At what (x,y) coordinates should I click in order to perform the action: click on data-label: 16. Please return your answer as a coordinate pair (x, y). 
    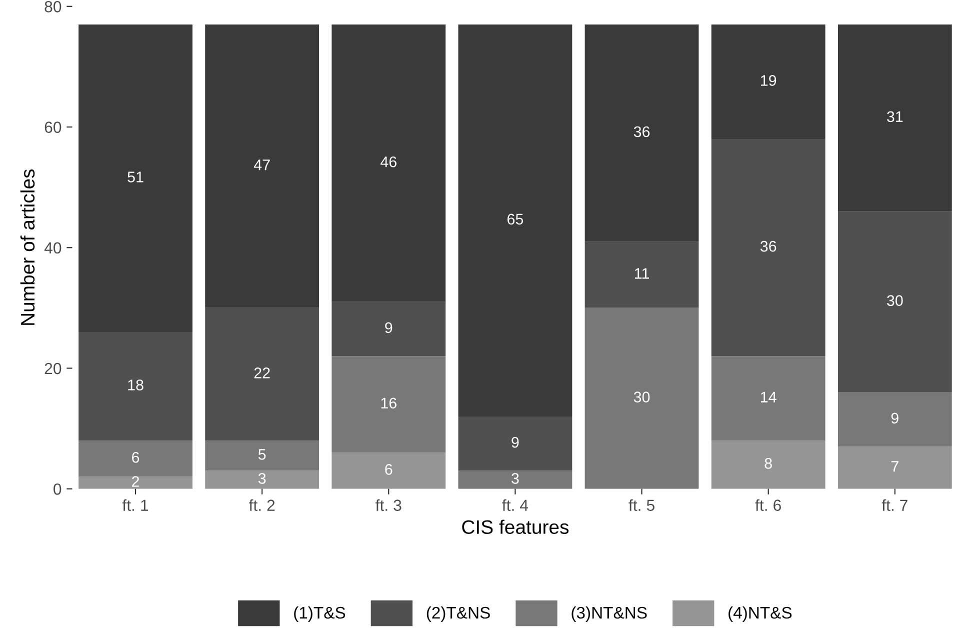
    Looking at the image, I should click on (388, 403).